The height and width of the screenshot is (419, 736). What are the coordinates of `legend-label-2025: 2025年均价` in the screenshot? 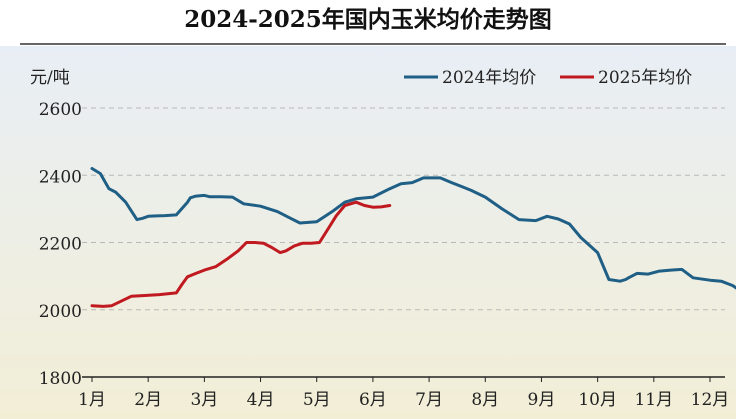 It's located at (645, 78).